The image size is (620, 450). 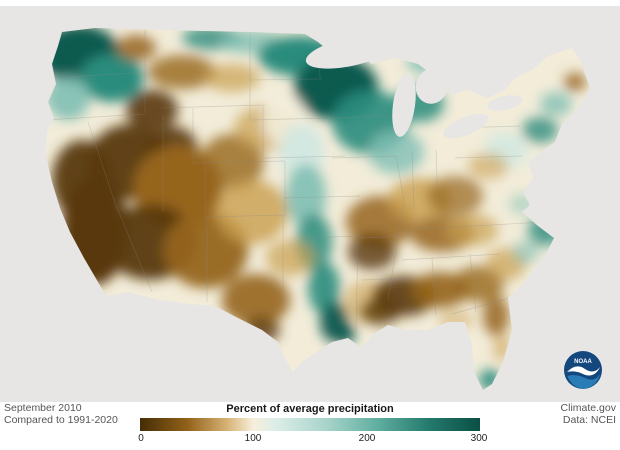 What do you see at coordinates (141, 438) in the screenshot?
I see `legend-tick-0: 0` at bounding box center [141, 438].